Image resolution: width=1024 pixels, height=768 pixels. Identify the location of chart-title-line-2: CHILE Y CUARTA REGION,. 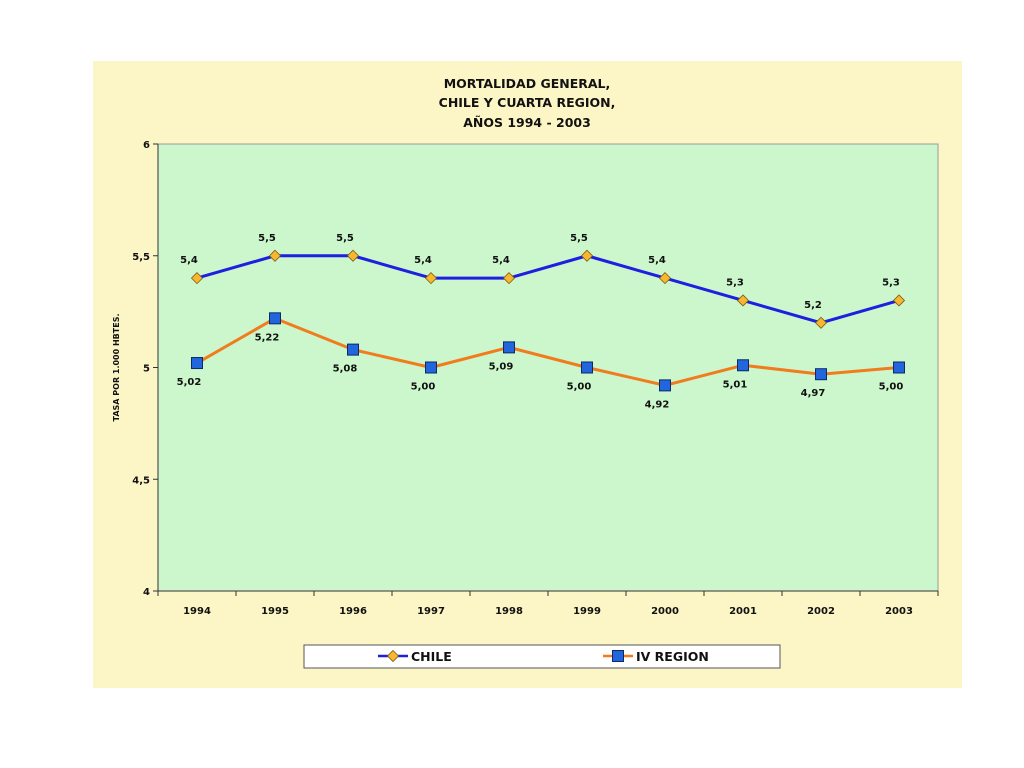
(527, 102).